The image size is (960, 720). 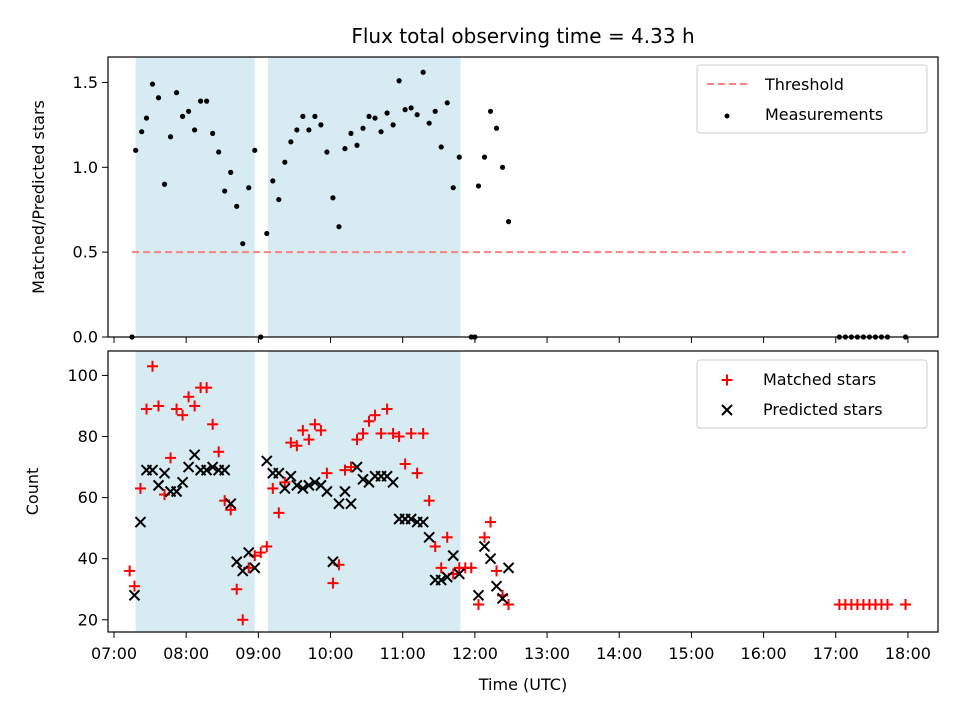 I want to click on x-tick-label: 14:00, so click(x=619, y=653).